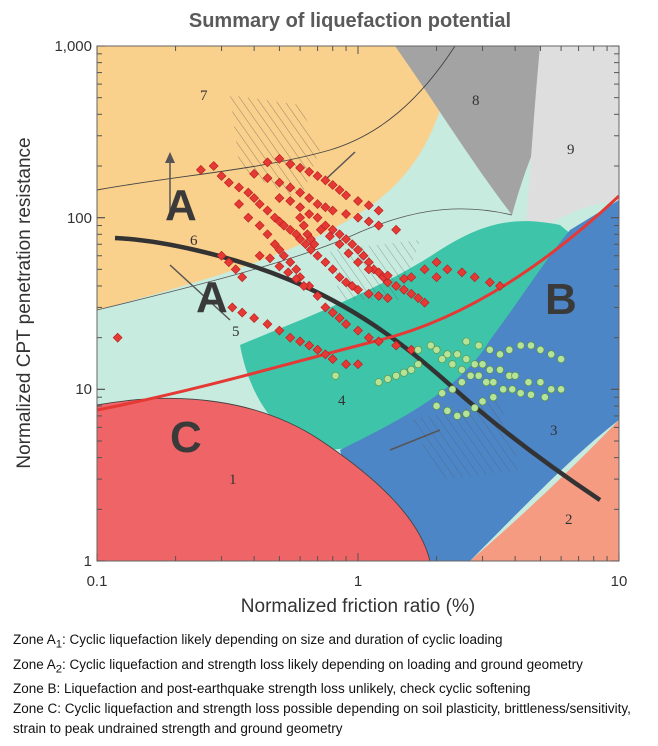 The image size is (658, 746). What do you see at coordinates (24, 302) in the screenshot?
I see `y-axis-label: Normalized CPT penetration resistance` at bounding box center [24, 302].